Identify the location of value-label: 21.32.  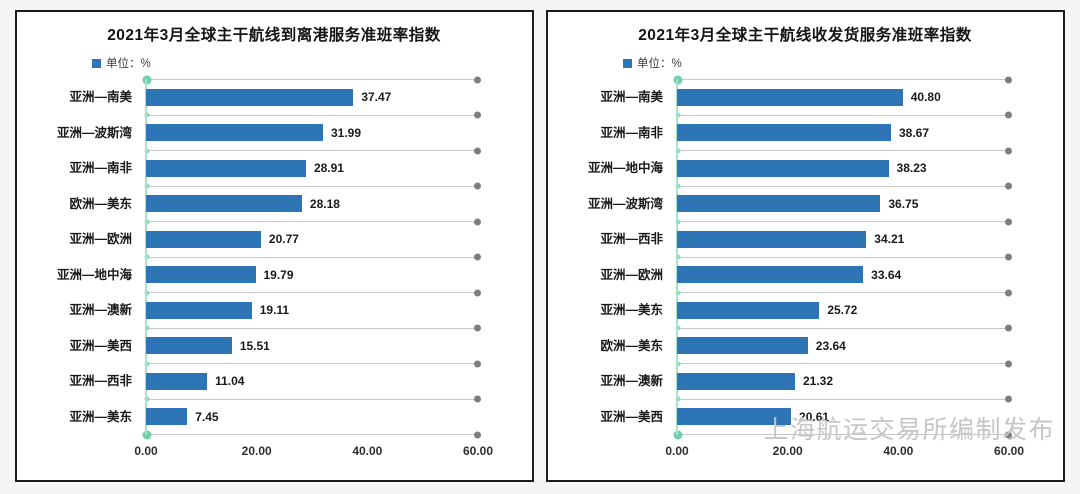
(817, 381).